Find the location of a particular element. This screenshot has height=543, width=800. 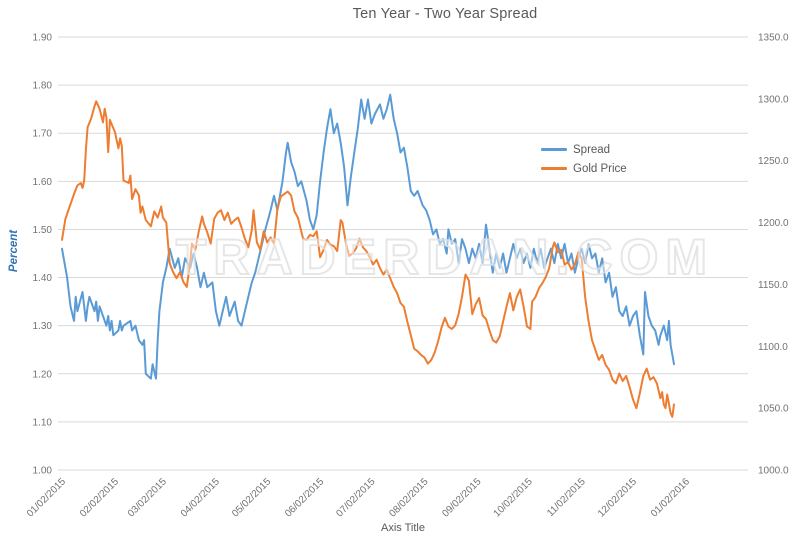

y-axis-title-percent: Percent is located at coordinates (14, 251).